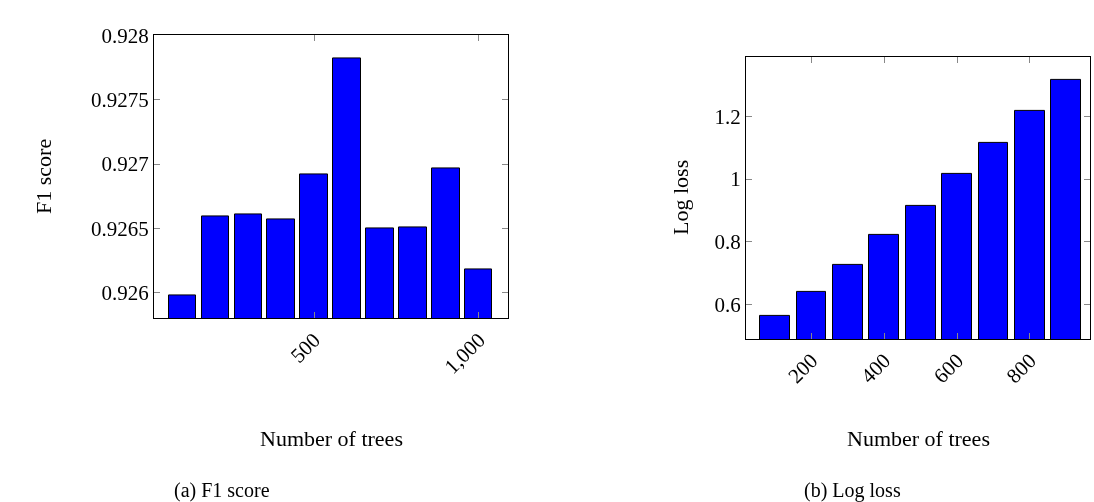 The width and height of the screenshot is (1094, 502). What do you see at coordinates (120, 100) in the screenshot?
I see `y-tick-label: 0.9275` at bounding box center [120, 100].